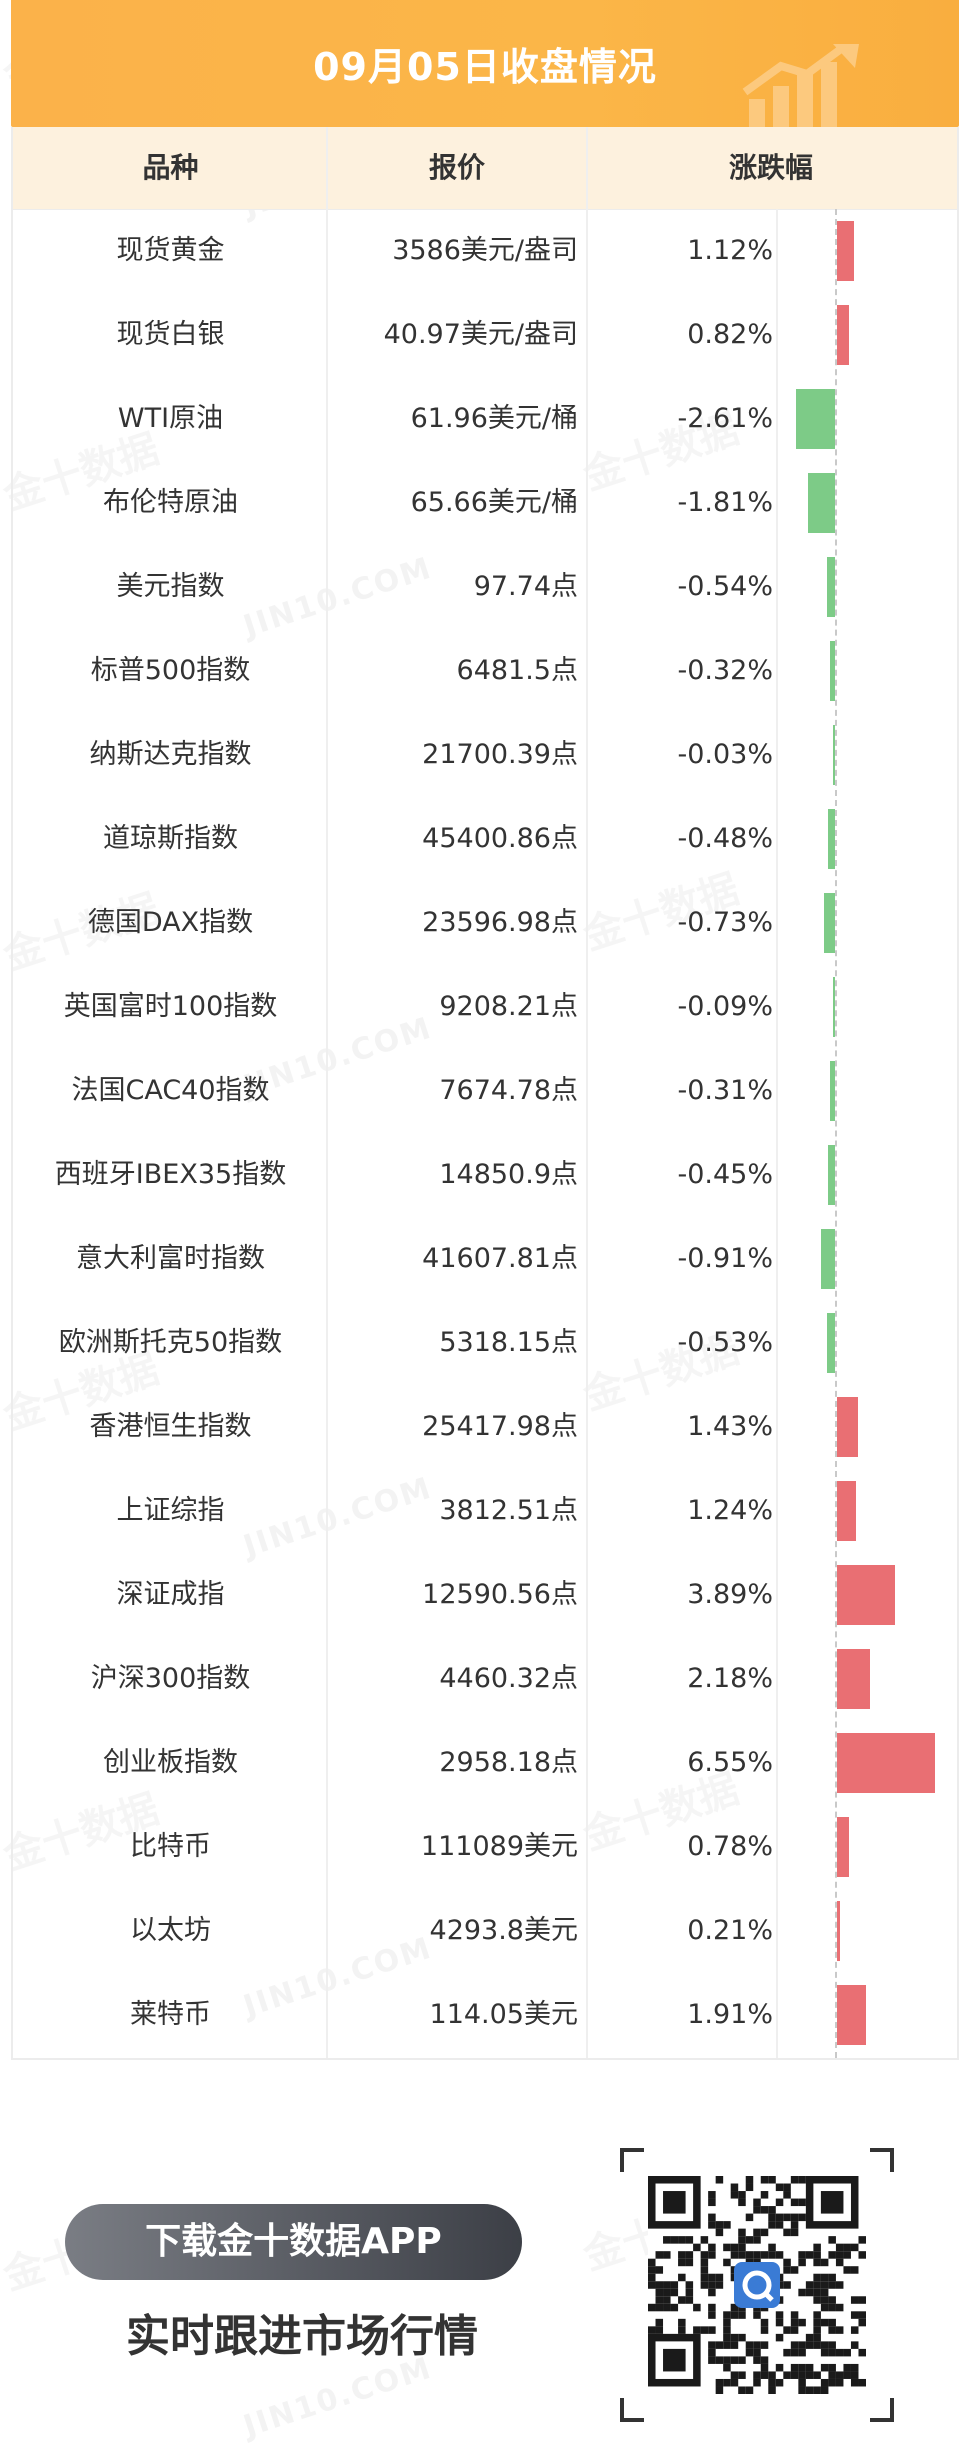 The image size is (960, 2452). I want to click on instrument-price: 4460.32点, so click(508, 1678).